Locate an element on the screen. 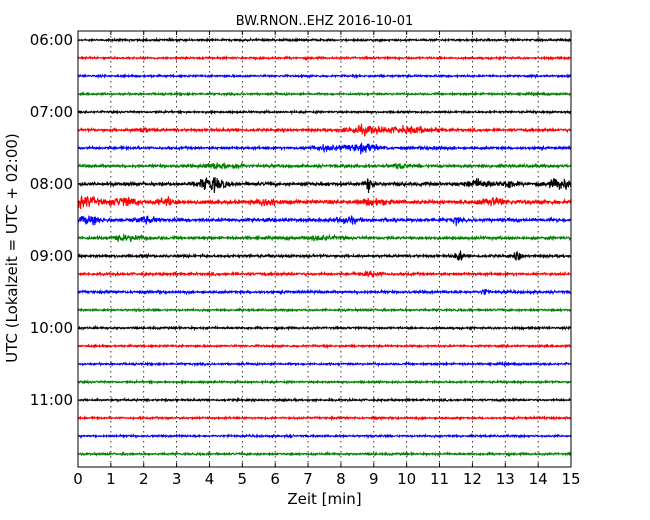 Image resolution: width=650 pixels, height=520 pixels. x-tick-label: 5 is located at coordinates (243, 479).